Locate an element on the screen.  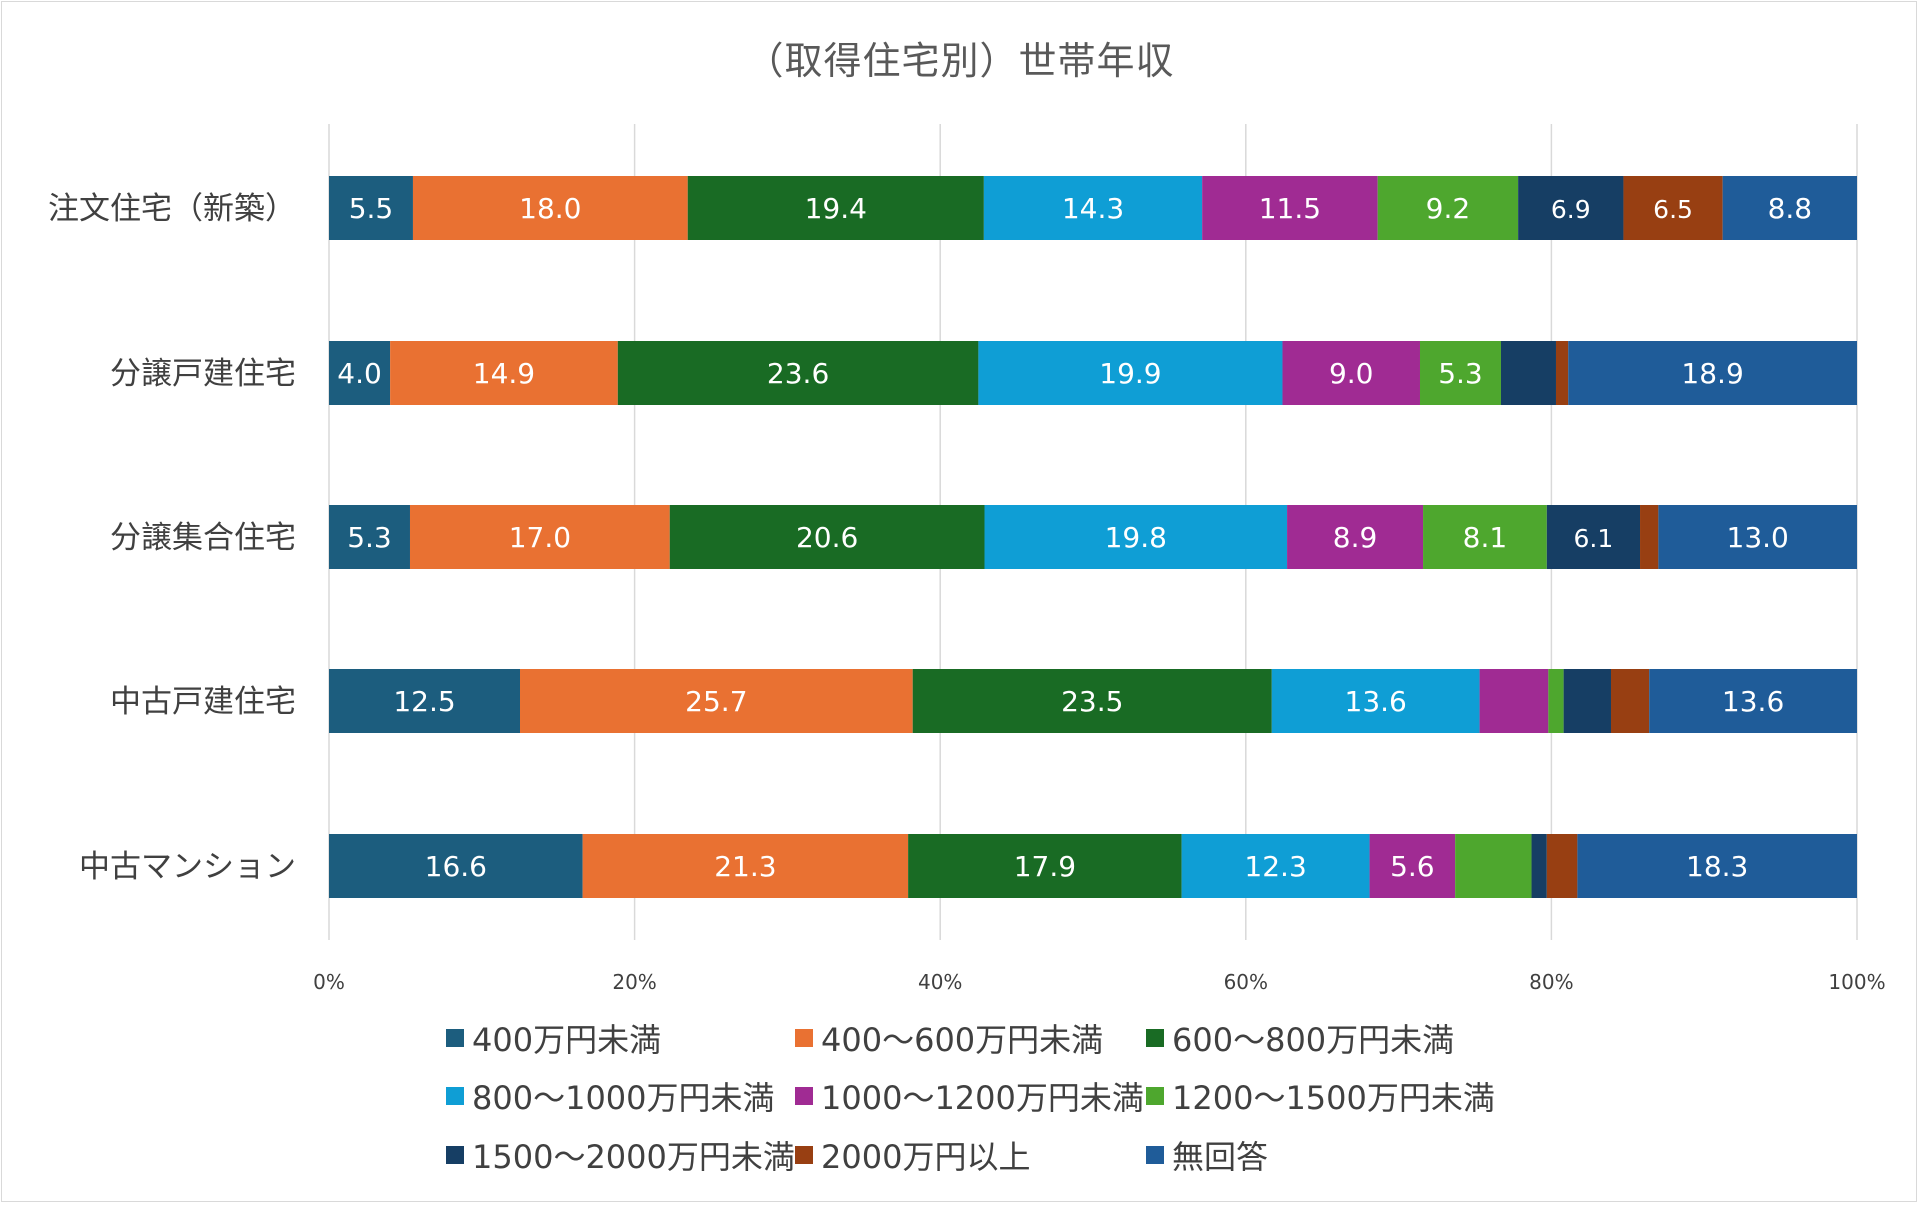
x-tick-label: 40% is located at coordinates (940, 982).